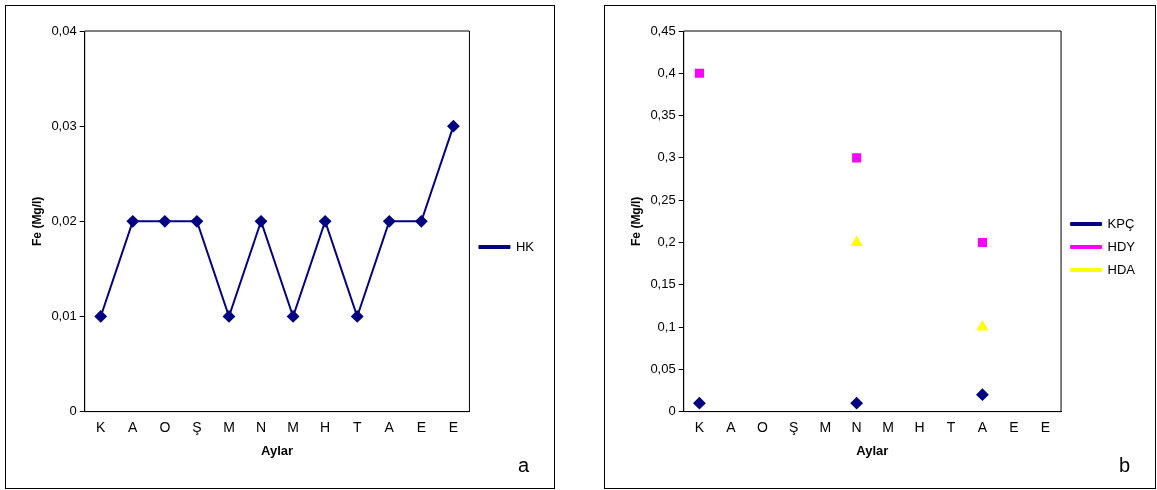 The height and width of the screenshot is (490, 1157). Describe the element at coordinates (666, 326) in the screenshot. I see `y-tick-label: 0,1` at that location.